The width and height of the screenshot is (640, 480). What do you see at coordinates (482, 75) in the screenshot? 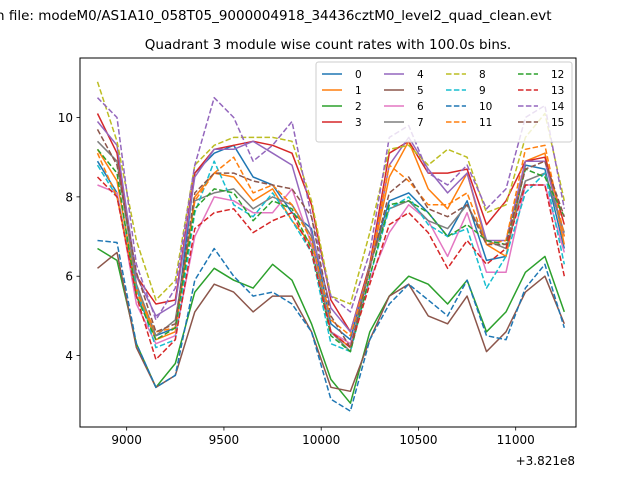
I see `legend-label-8: 8` at bounding box center [482, 75].